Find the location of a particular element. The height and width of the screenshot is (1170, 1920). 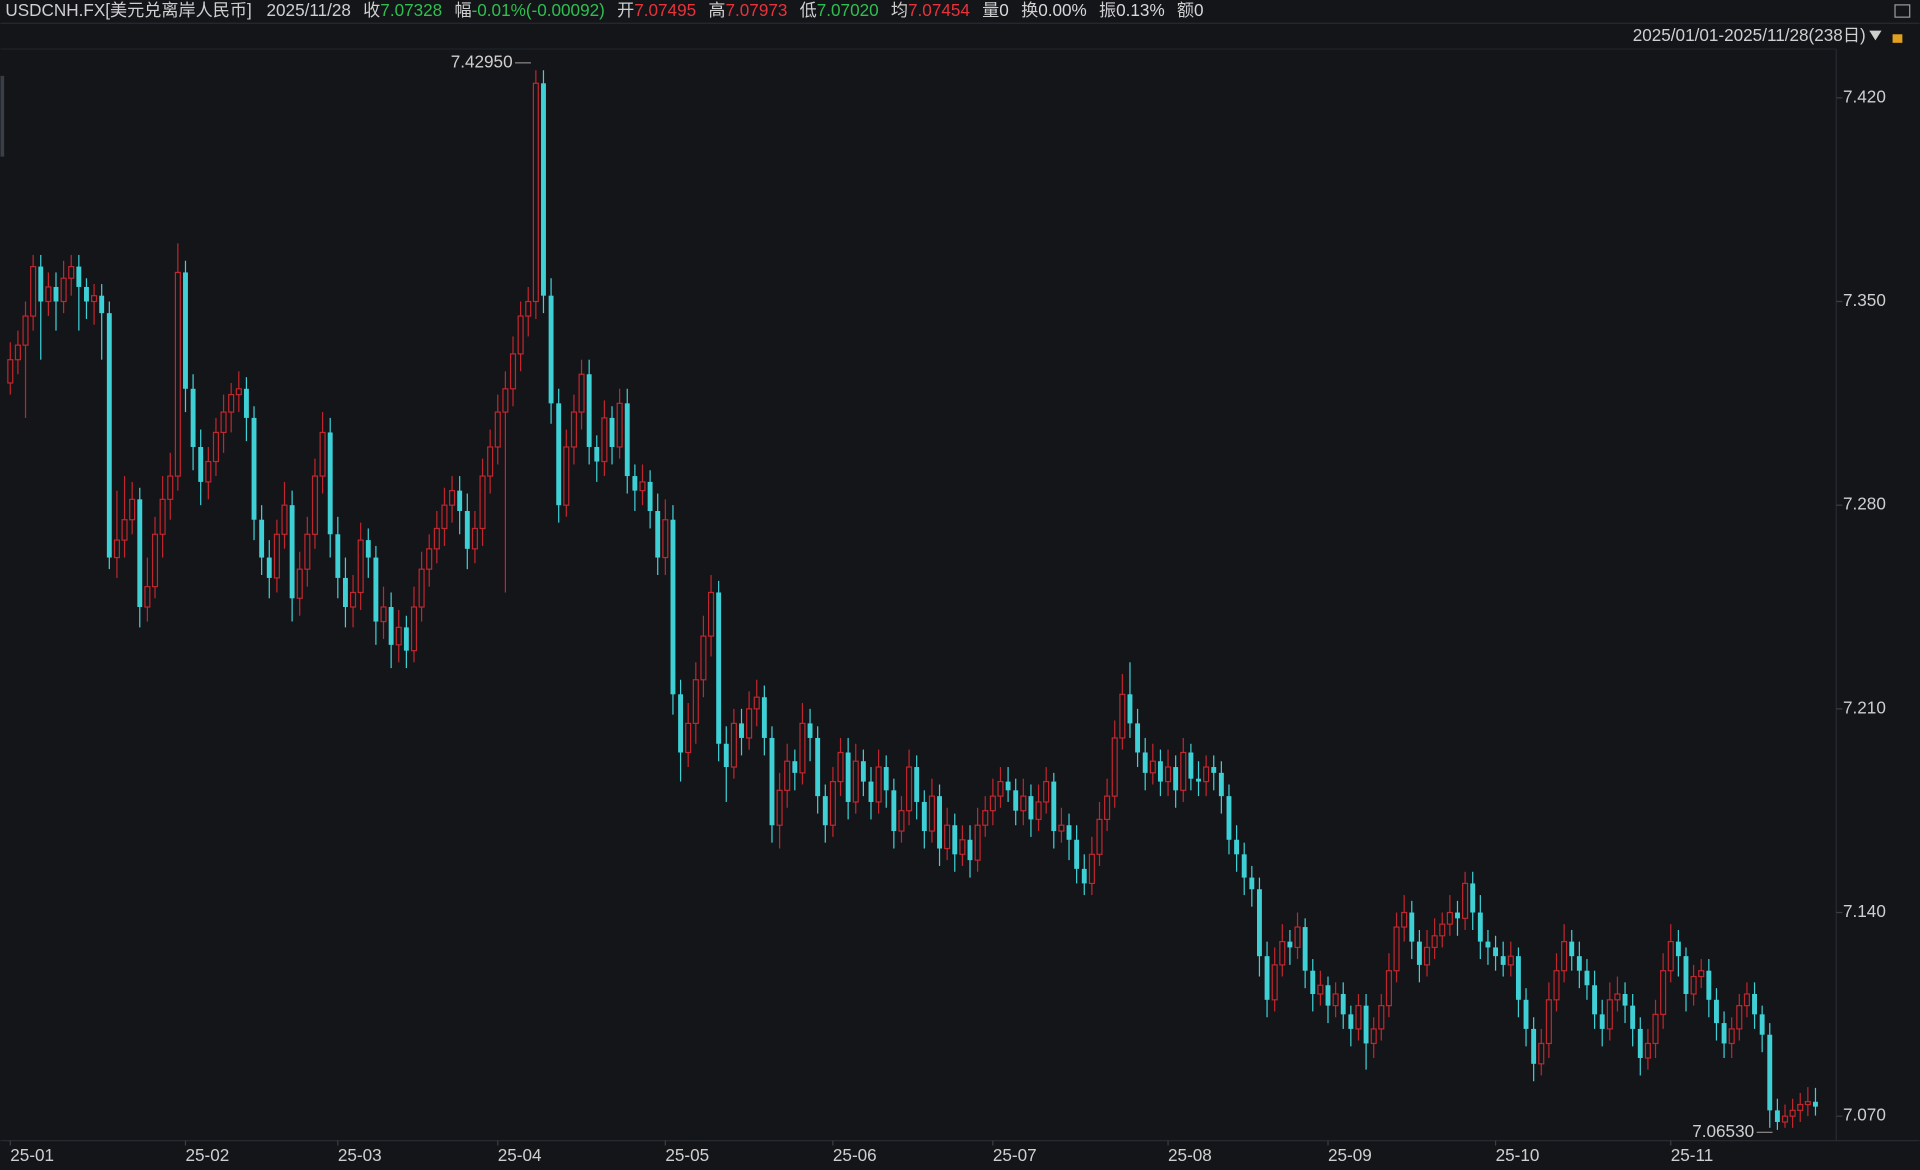

y-tick-label: 7.070 is located at coordinates (1864, 1115).